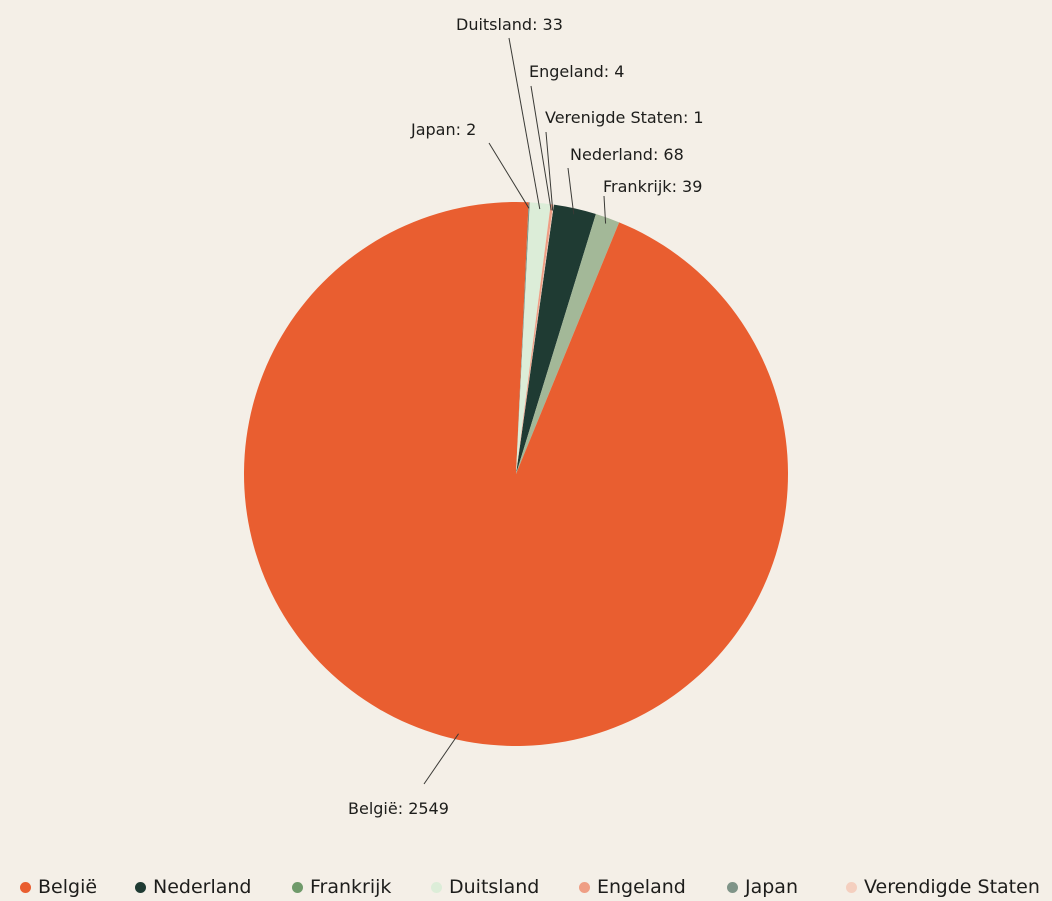  I want to click on data-label-japan: Japan: 2, so click(443, 129).